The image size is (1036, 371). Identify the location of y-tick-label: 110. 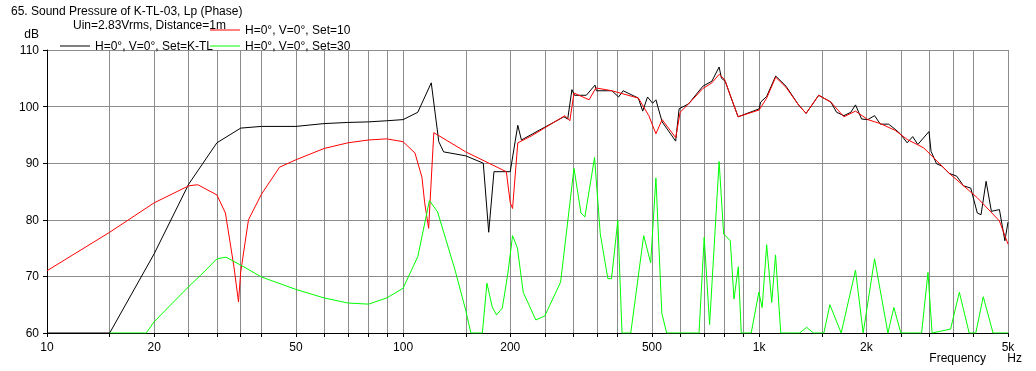
(29, 50).